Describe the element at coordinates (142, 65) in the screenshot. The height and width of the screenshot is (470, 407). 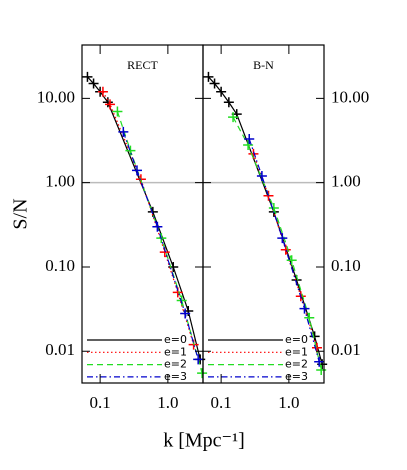
I see `panel-title: RECT` at that location.